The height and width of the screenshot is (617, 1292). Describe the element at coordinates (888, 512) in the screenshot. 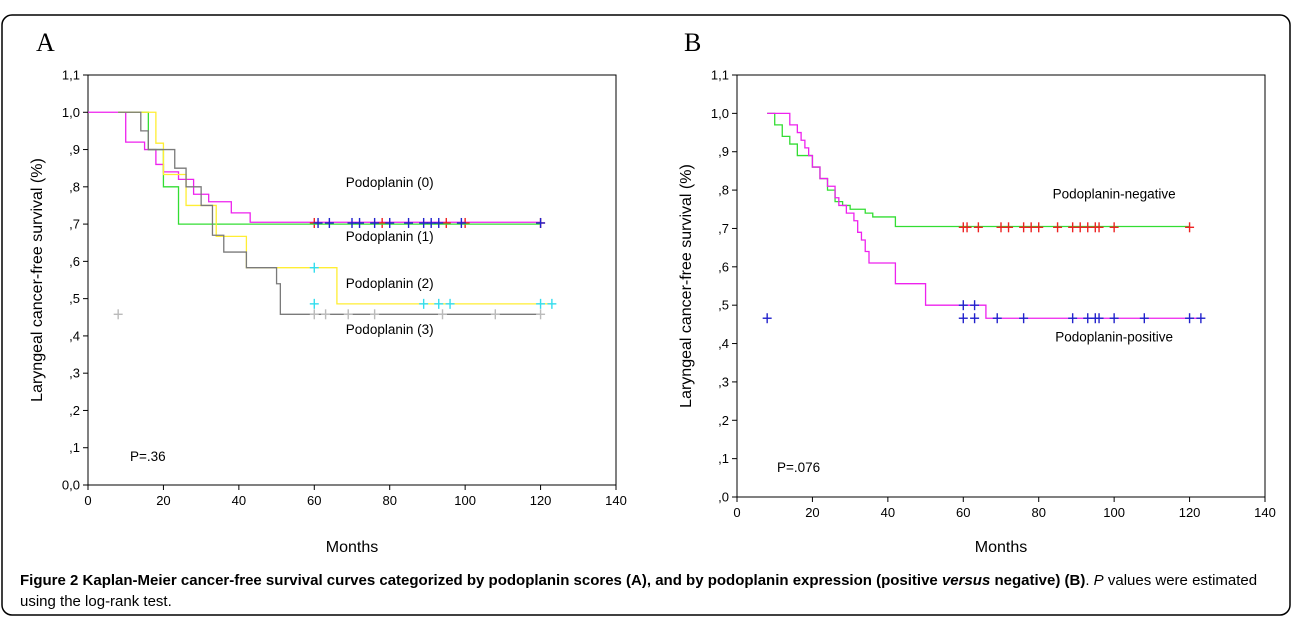

I see `x-tick-label: 40` at that location.